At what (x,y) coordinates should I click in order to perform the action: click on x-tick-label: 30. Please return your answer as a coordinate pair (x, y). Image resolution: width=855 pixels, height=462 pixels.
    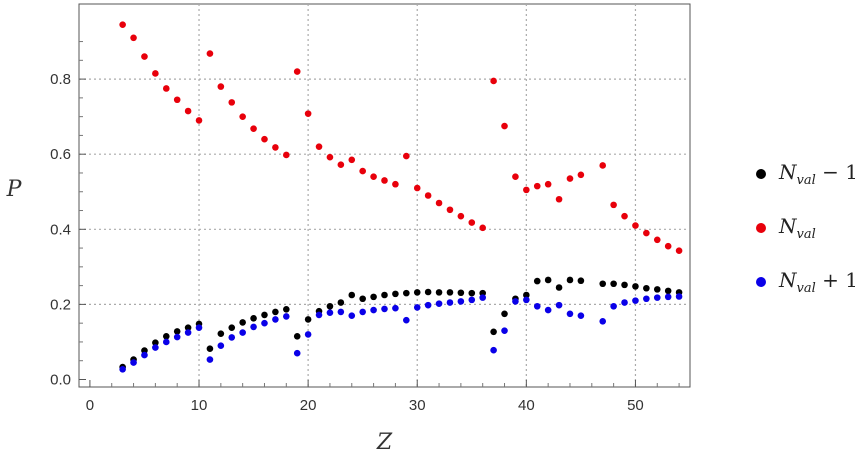
    Looking at the image, I should click on (417, 405).